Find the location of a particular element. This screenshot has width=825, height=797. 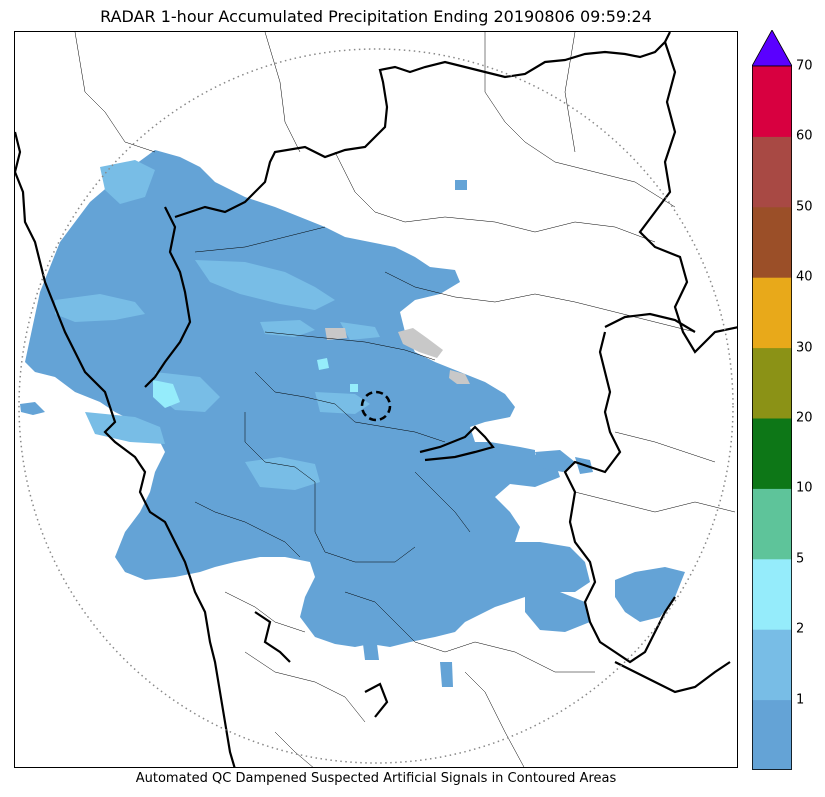

colorbar-tick-label: 2 is located at coordinates (800, 629).